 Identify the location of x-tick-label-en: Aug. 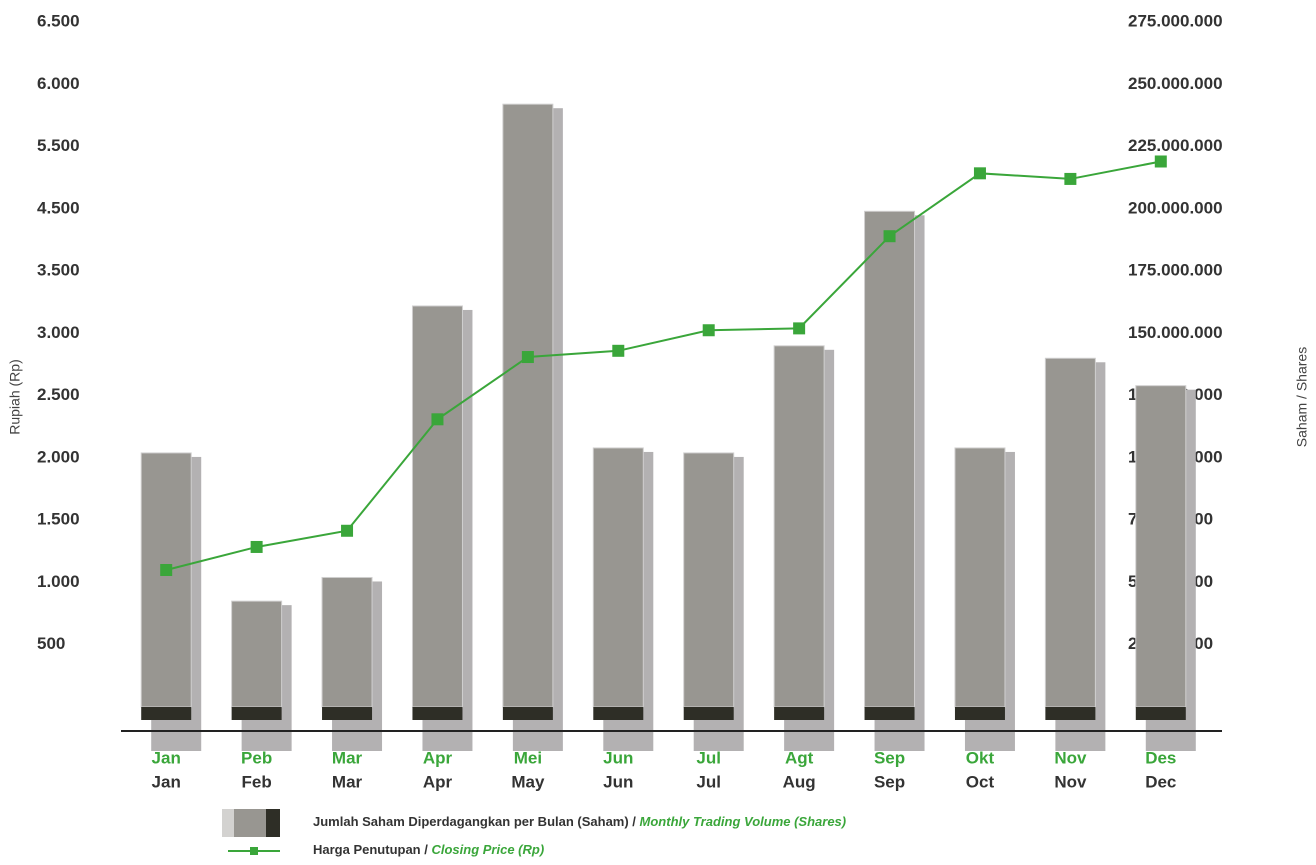
(799, 781).